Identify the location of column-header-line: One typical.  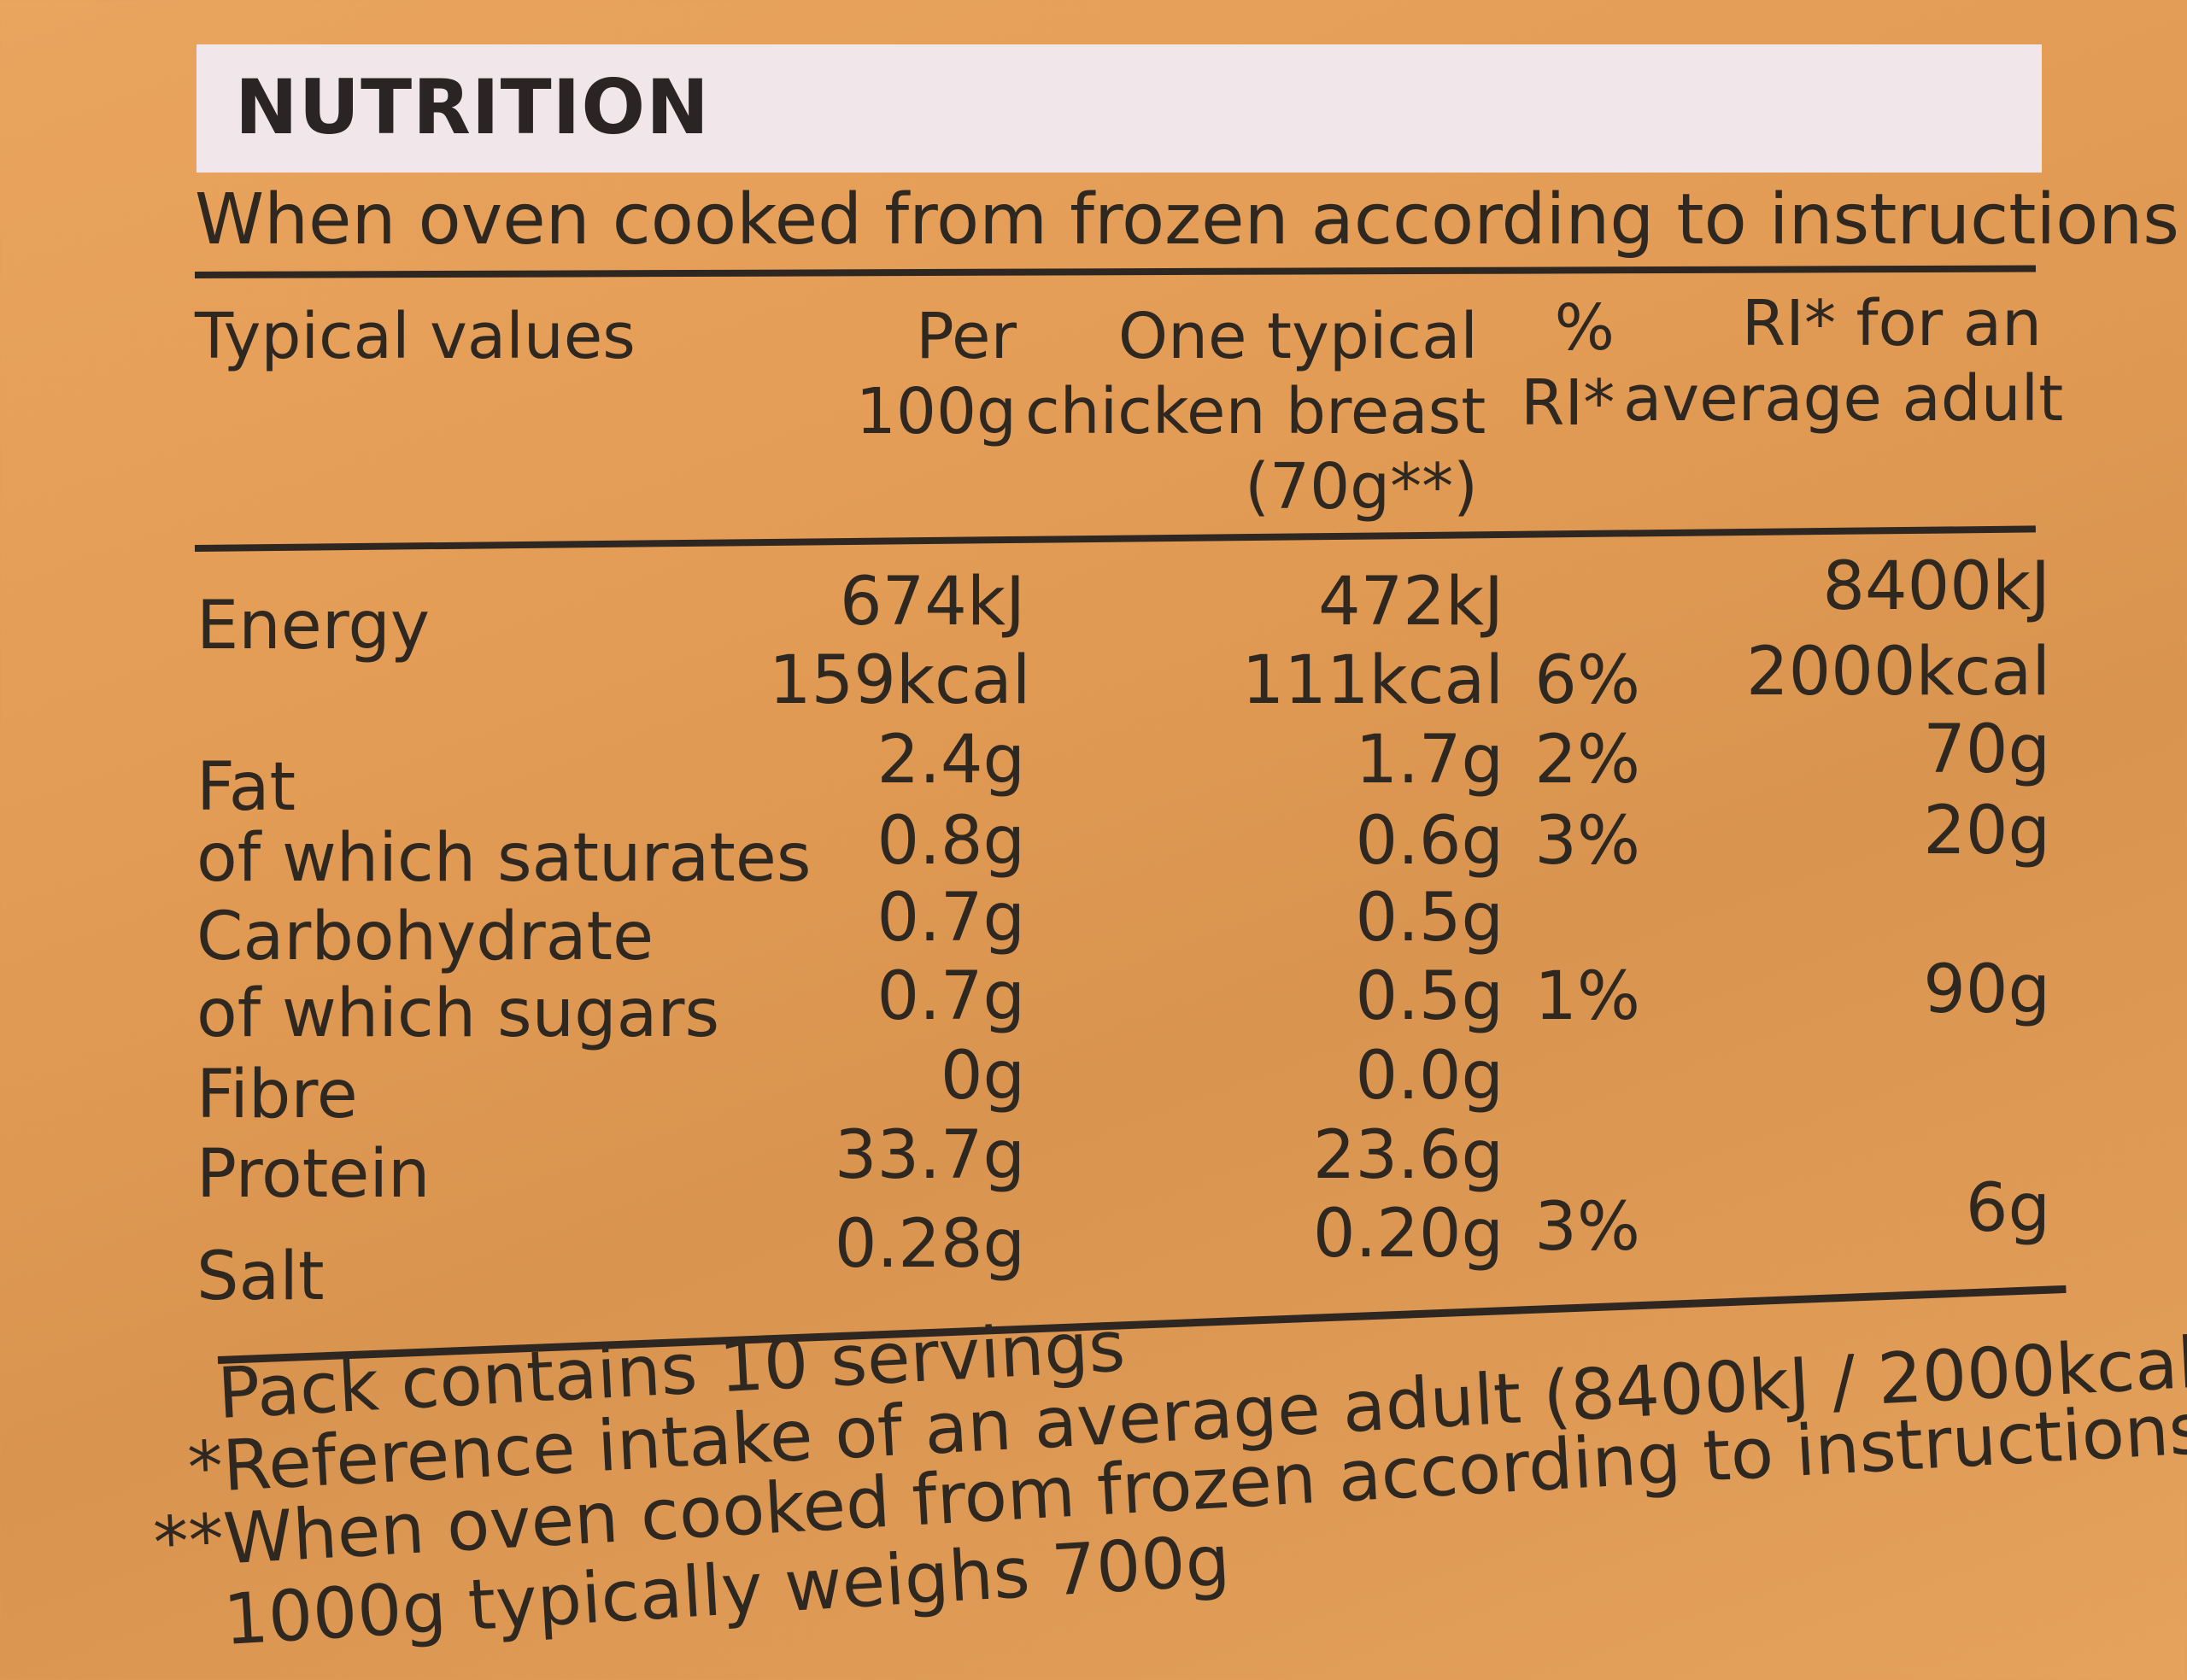
(1297, 337).